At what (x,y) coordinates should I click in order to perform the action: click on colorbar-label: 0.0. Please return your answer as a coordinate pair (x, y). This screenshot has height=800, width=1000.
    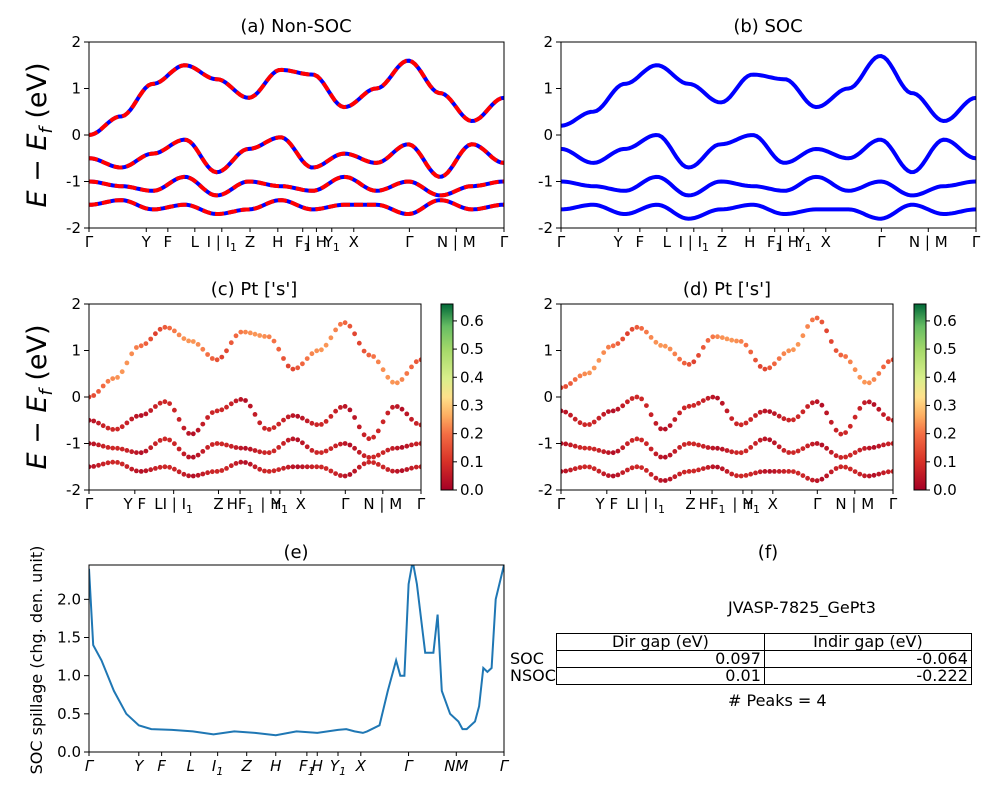
    Looking at the image, I should click on (472, 490).